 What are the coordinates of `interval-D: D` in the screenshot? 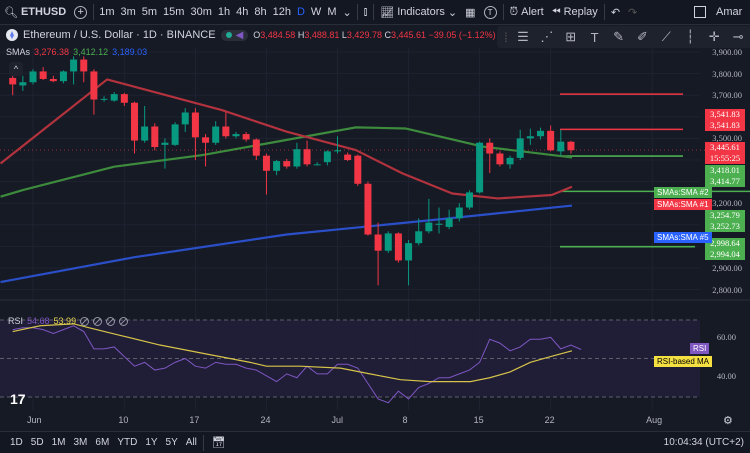 It's located at (300, 12).